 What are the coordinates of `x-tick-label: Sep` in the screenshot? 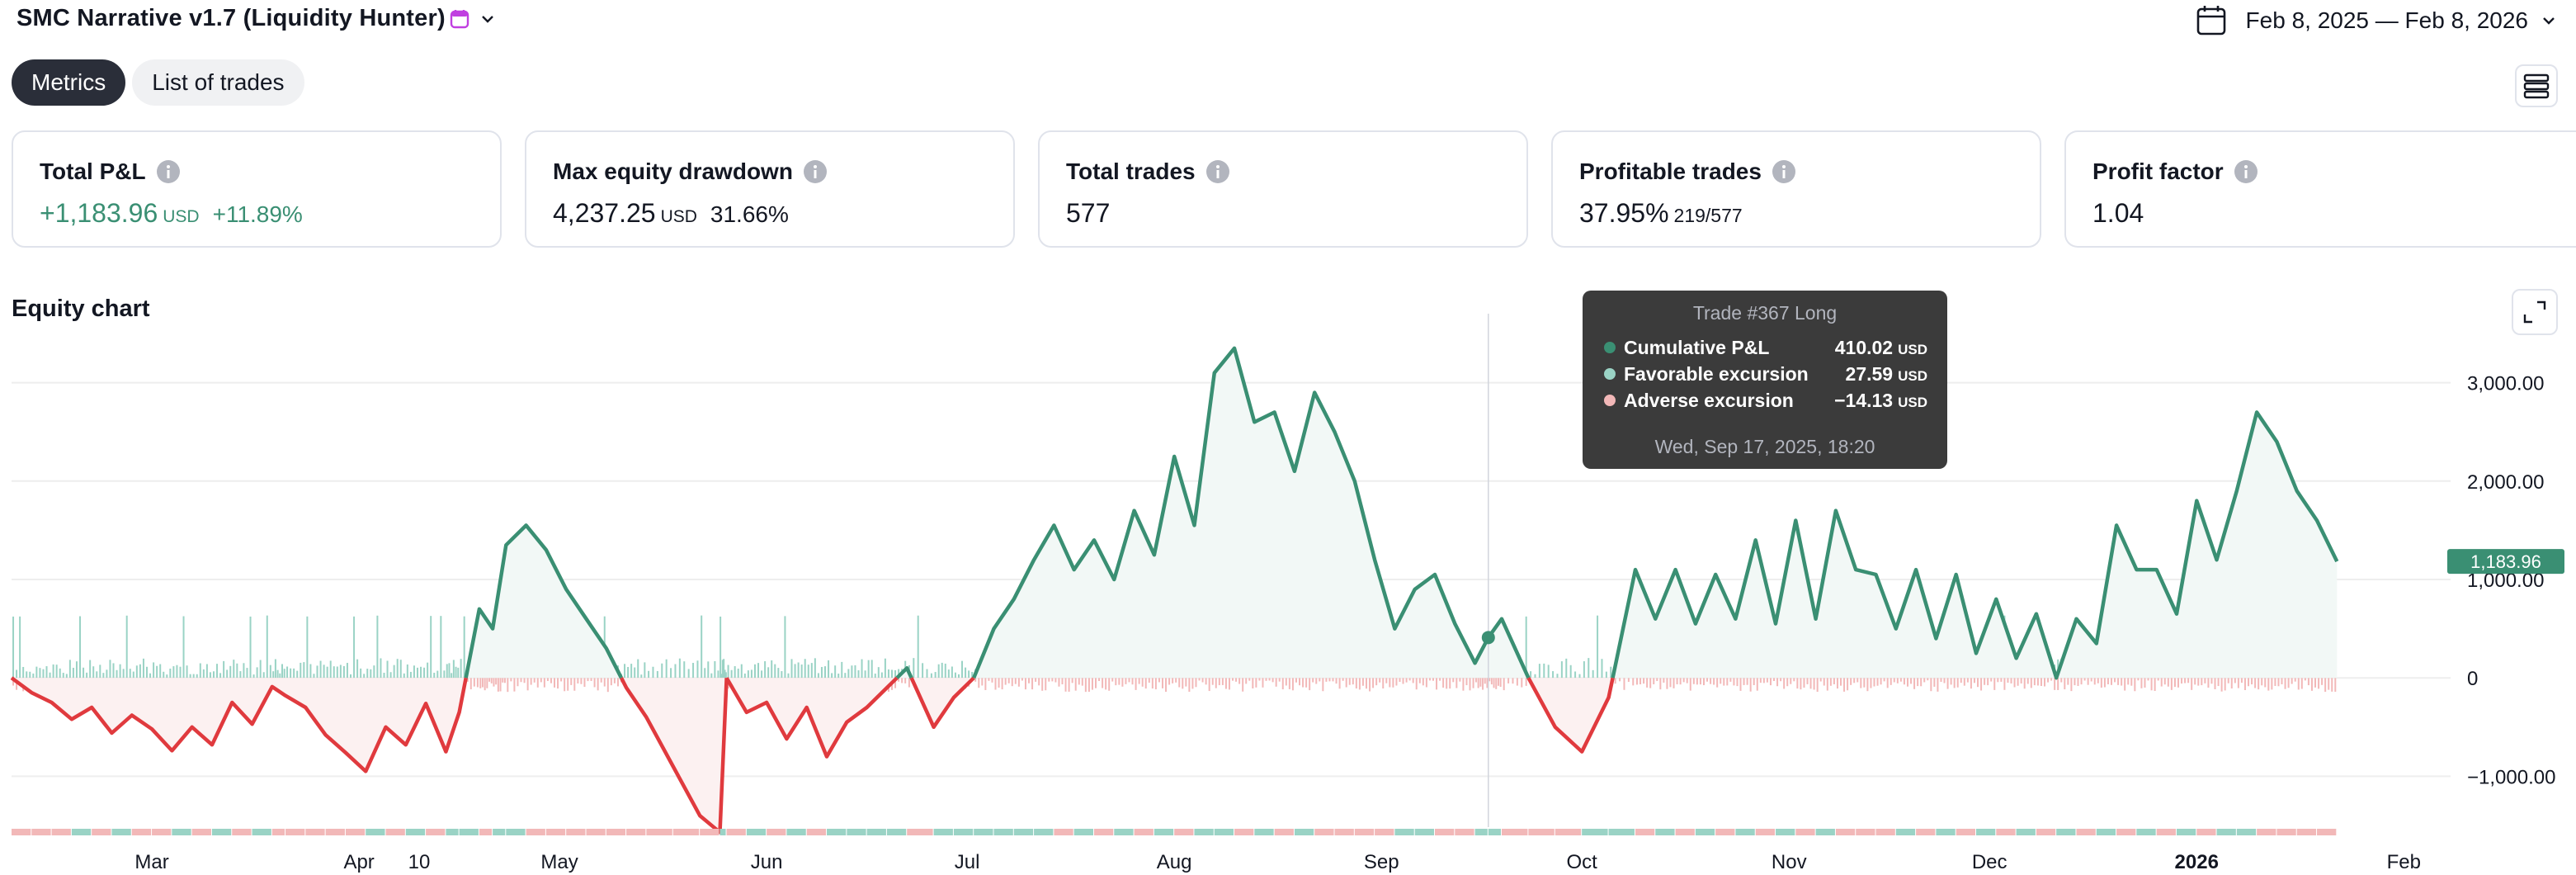 It's located at (1381, 862).